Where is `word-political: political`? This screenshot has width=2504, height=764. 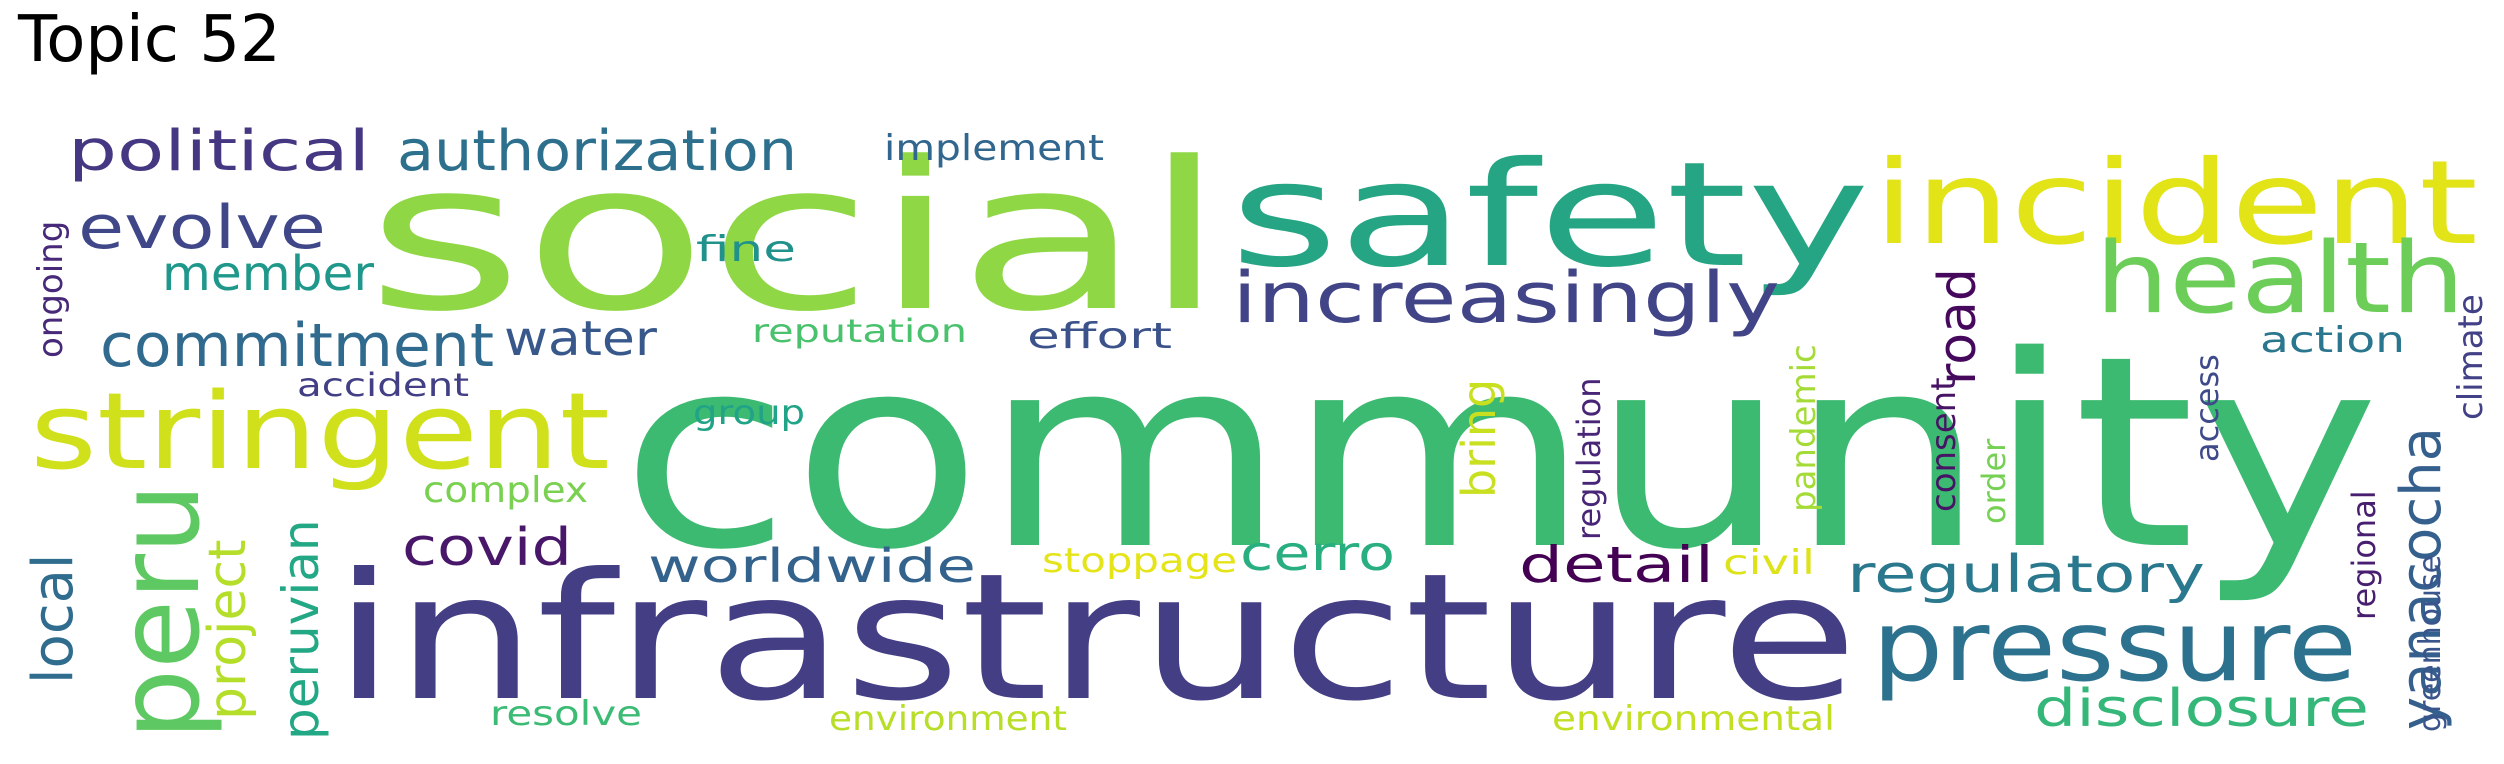 word-political: political is located at coordinates (219, 151).